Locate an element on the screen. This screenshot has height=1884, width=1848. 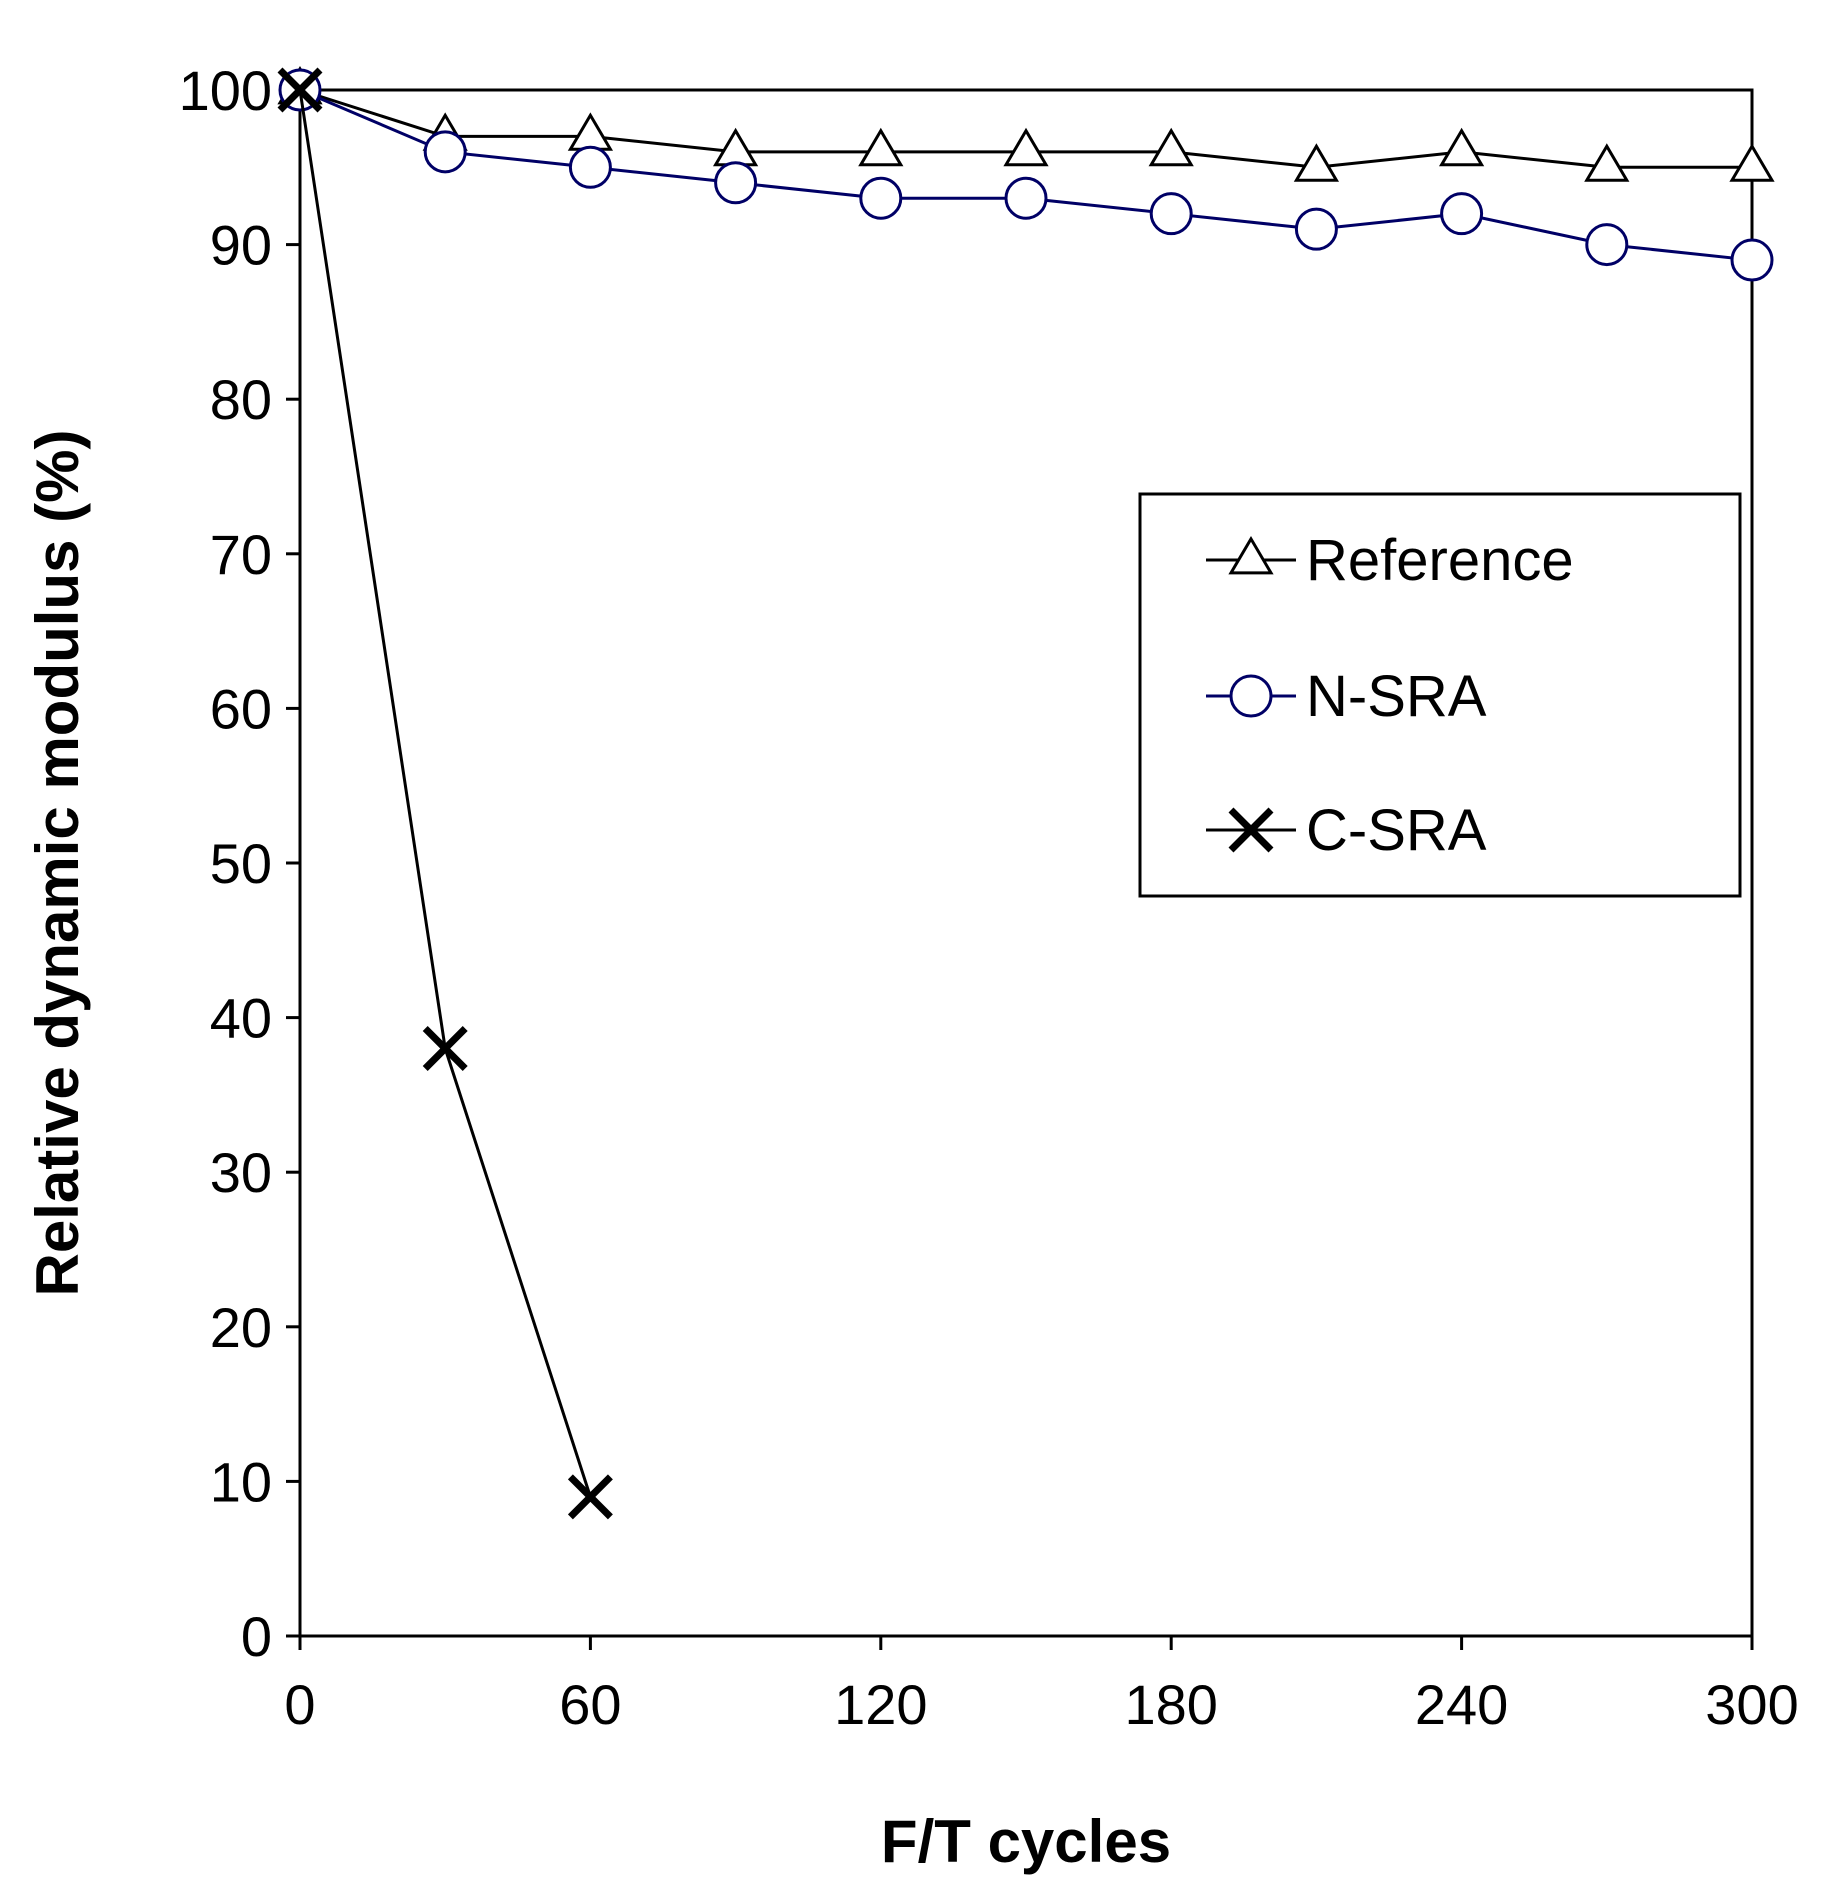
legend-label: Reference is located at coordinates (1440, 560).